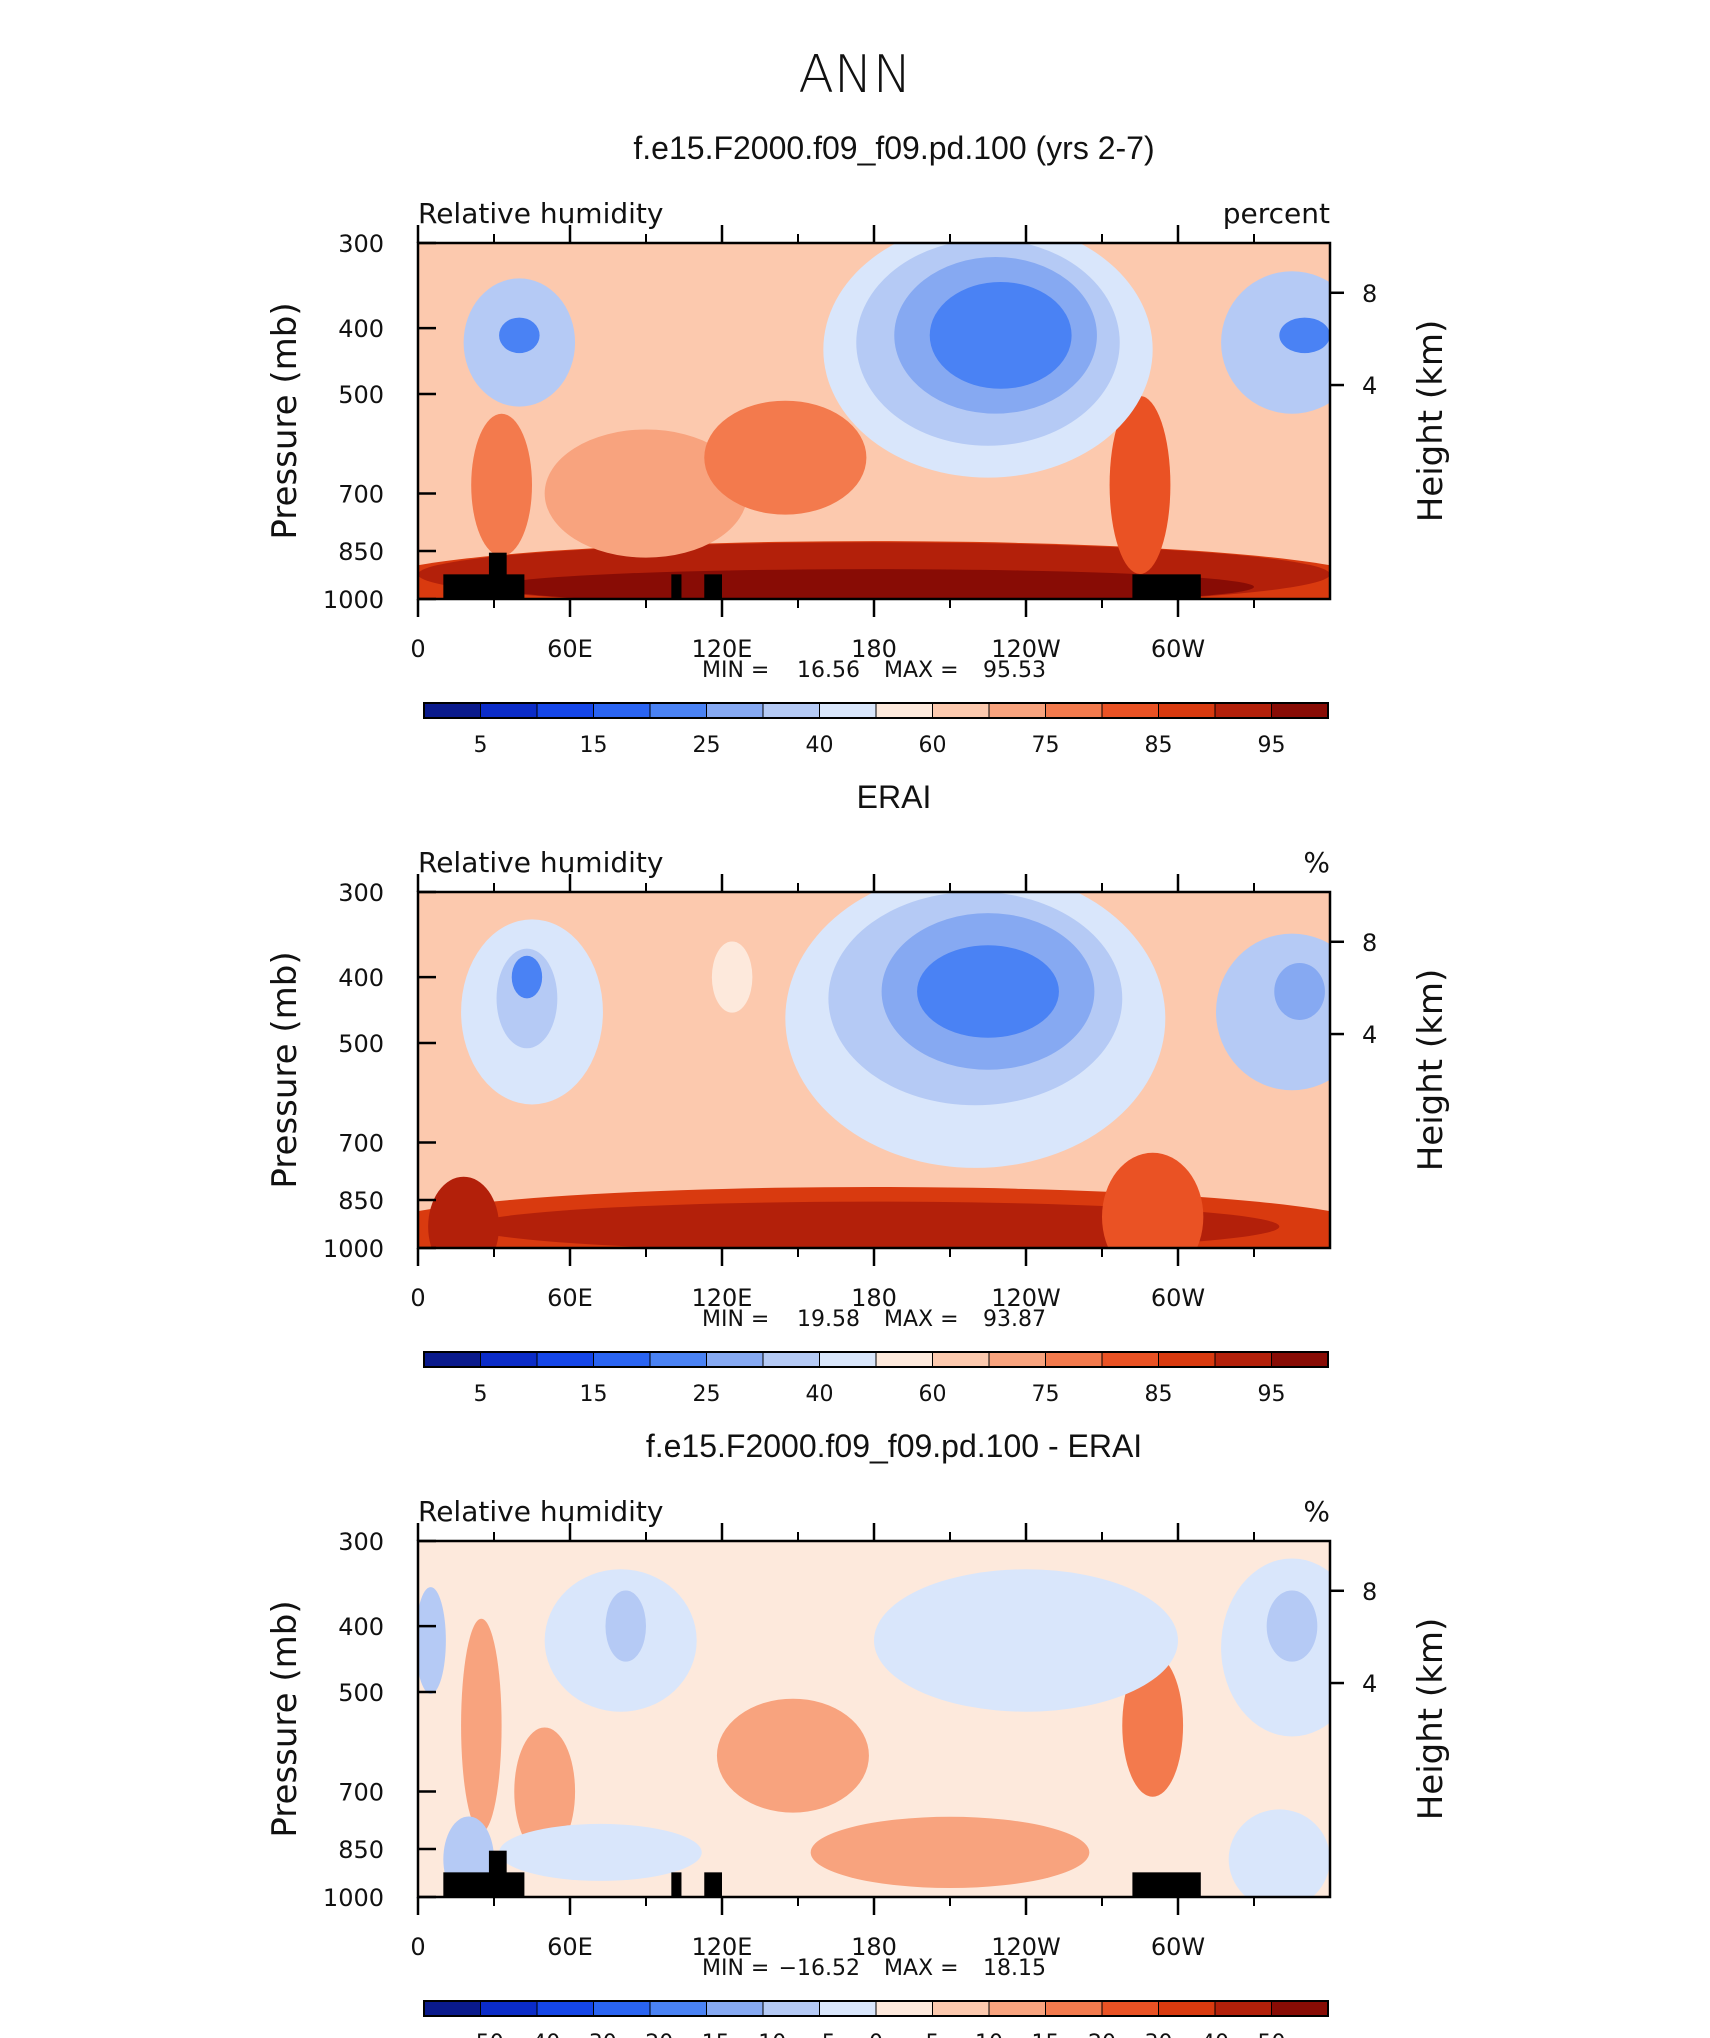 Image resolution: width=1710 pixels, height=2038 pixels. What do you see at coordinates (1102, 2034) in the screenshot?
I see `colorbar-label: 20` at bounding box center [1102, 2034].